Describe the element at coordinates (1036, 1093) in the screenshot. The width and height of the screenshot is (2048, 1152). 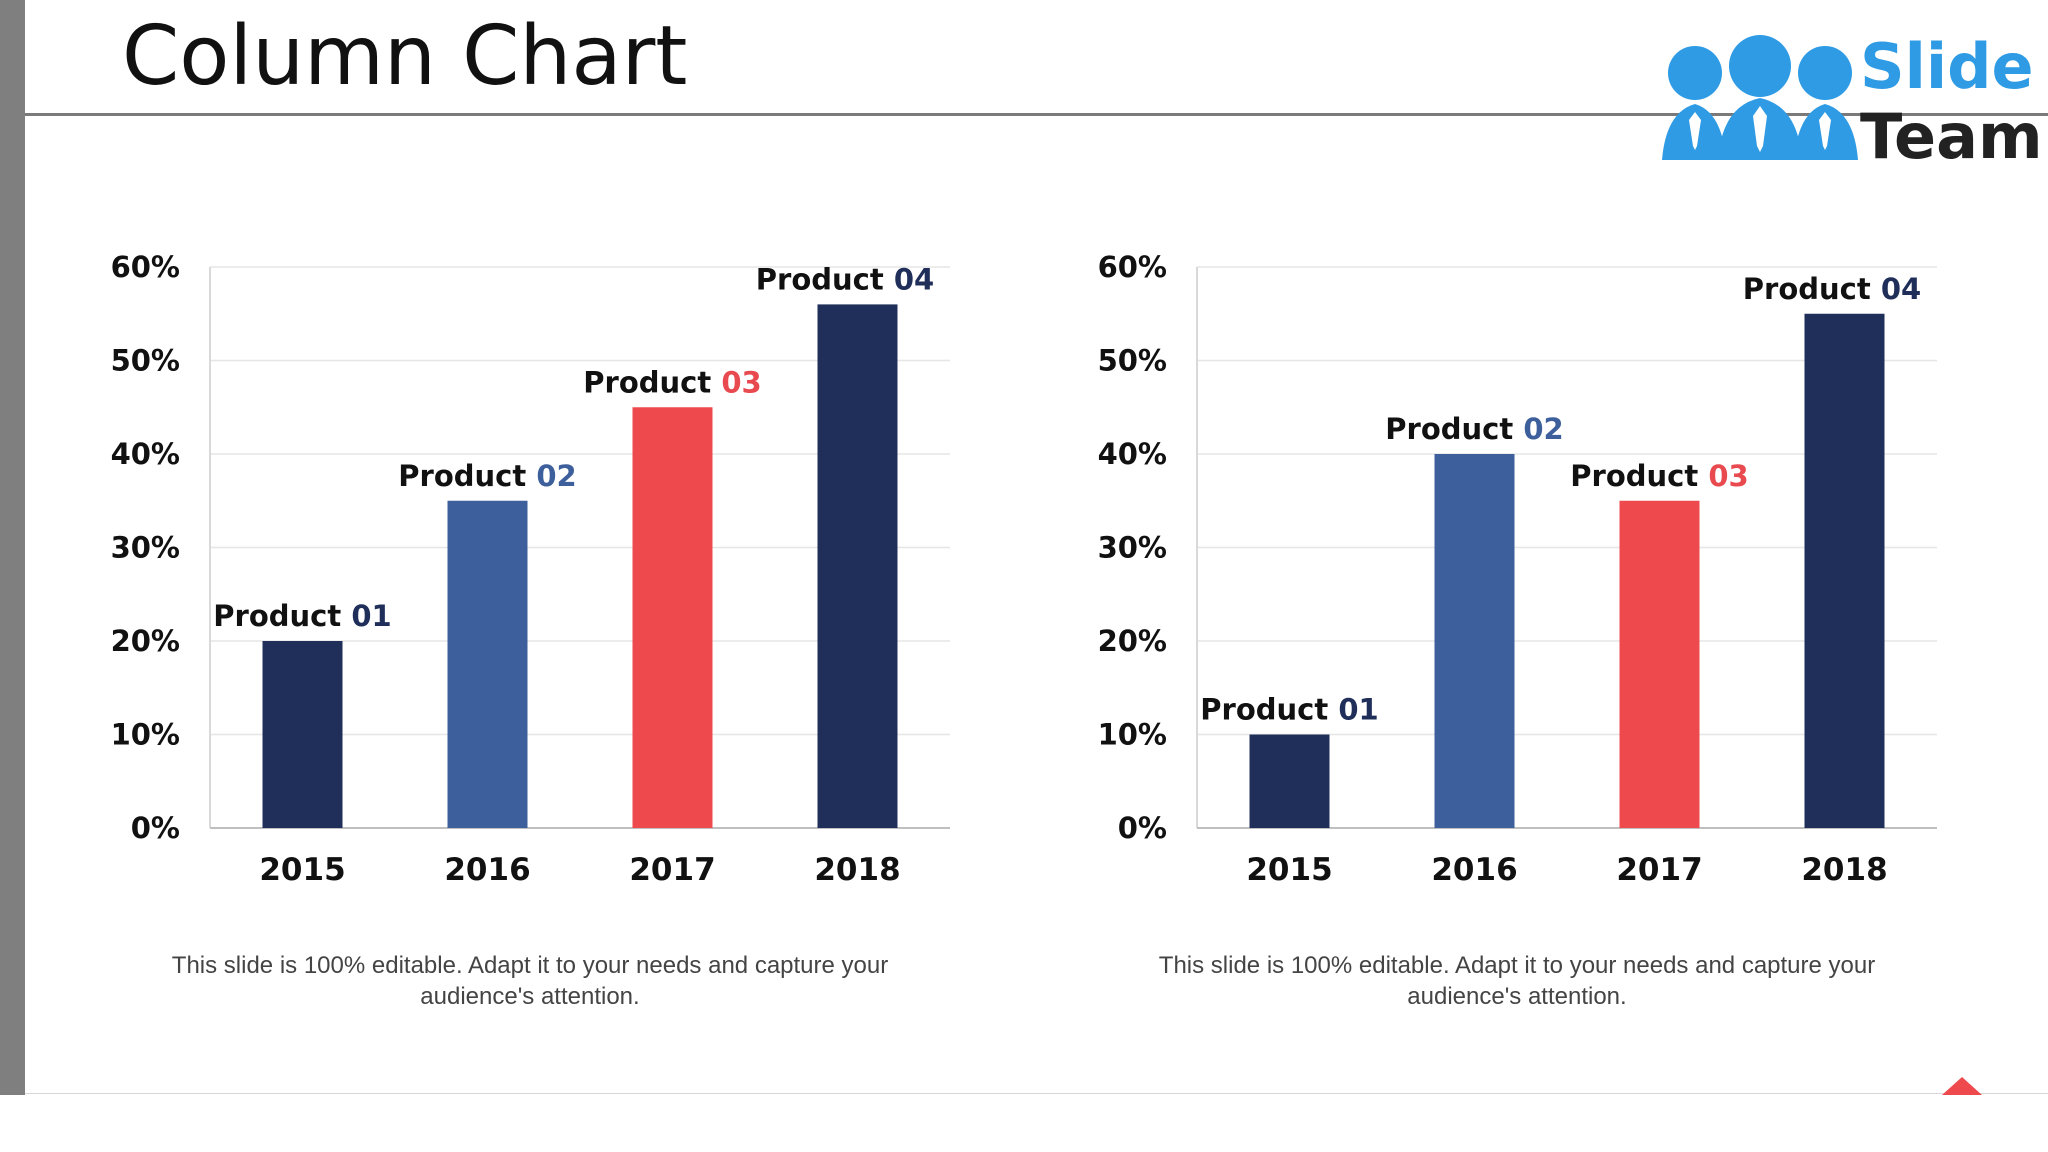
I see `bottom-divider` at that location.